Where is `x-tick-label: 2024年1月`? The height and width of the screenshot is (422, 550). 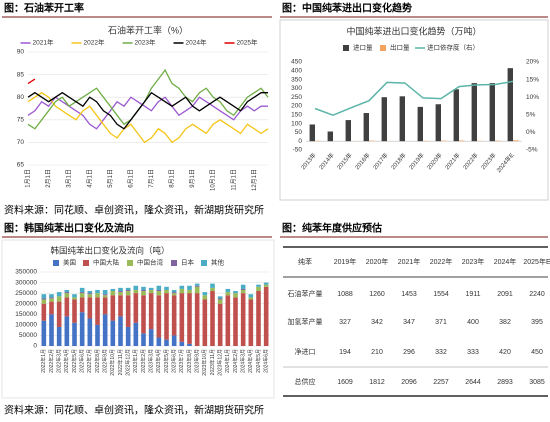 x-tick-label: 2024年1月 is located at coordinates (227, 361).